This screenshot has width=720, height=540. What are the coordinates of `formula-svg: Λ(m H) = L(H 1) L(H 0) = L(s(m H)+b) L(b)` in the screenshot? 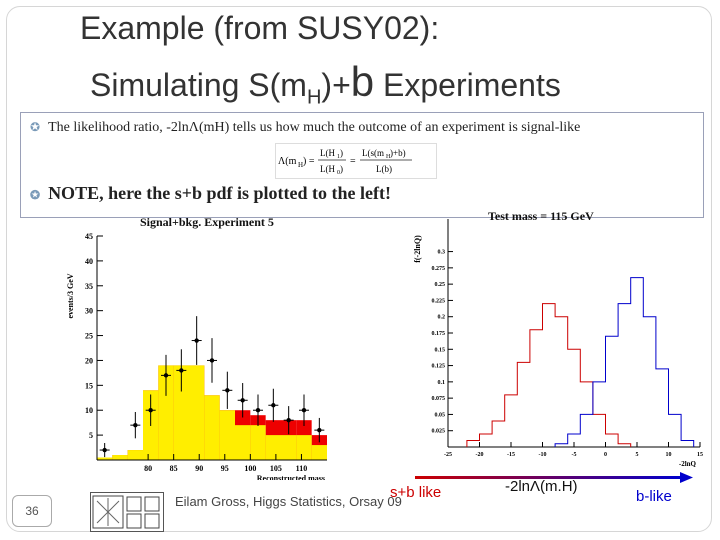 It's located at (345, 162).